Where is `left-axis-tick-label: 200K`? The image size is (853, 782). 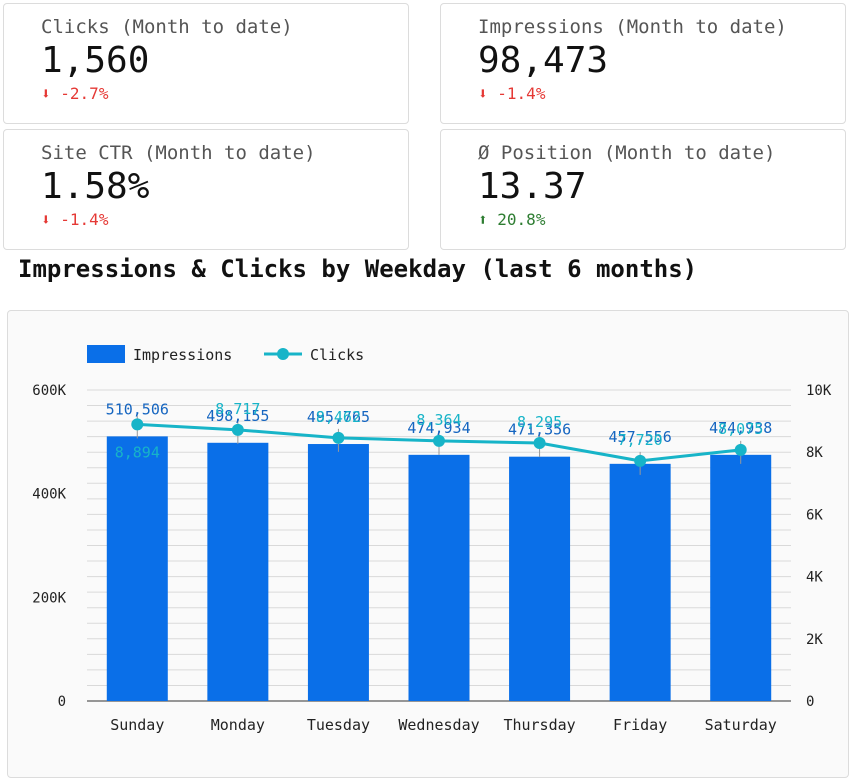 left-axis-tick-label: 200K is located at coordinates (49, 598).